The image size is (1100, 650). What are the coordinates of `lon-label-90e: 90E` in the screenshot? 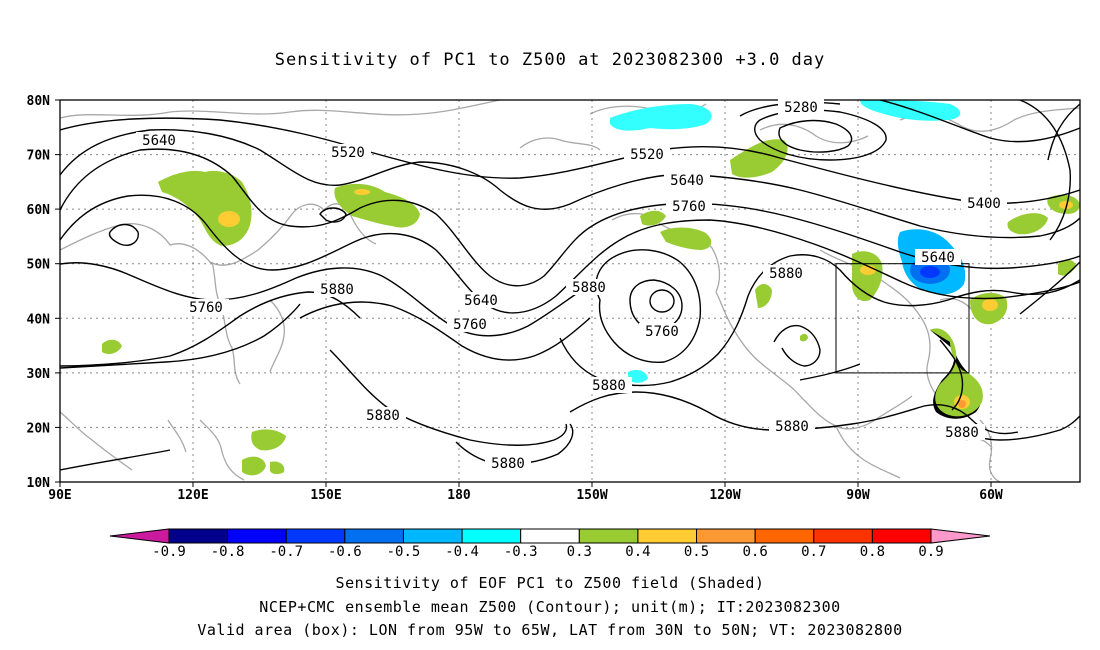 It's located at (59, 495).